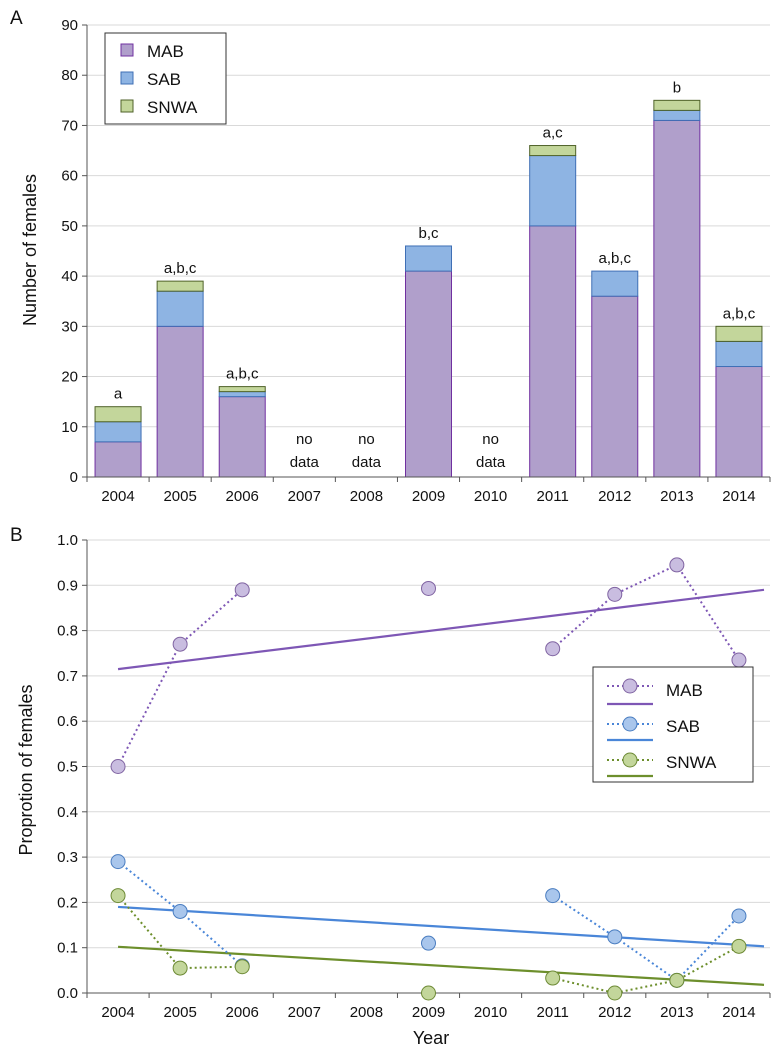 The width and height of the screenshot is (775, 1051). I want to click on y-tick-label-a: 30, so click(69, 326).